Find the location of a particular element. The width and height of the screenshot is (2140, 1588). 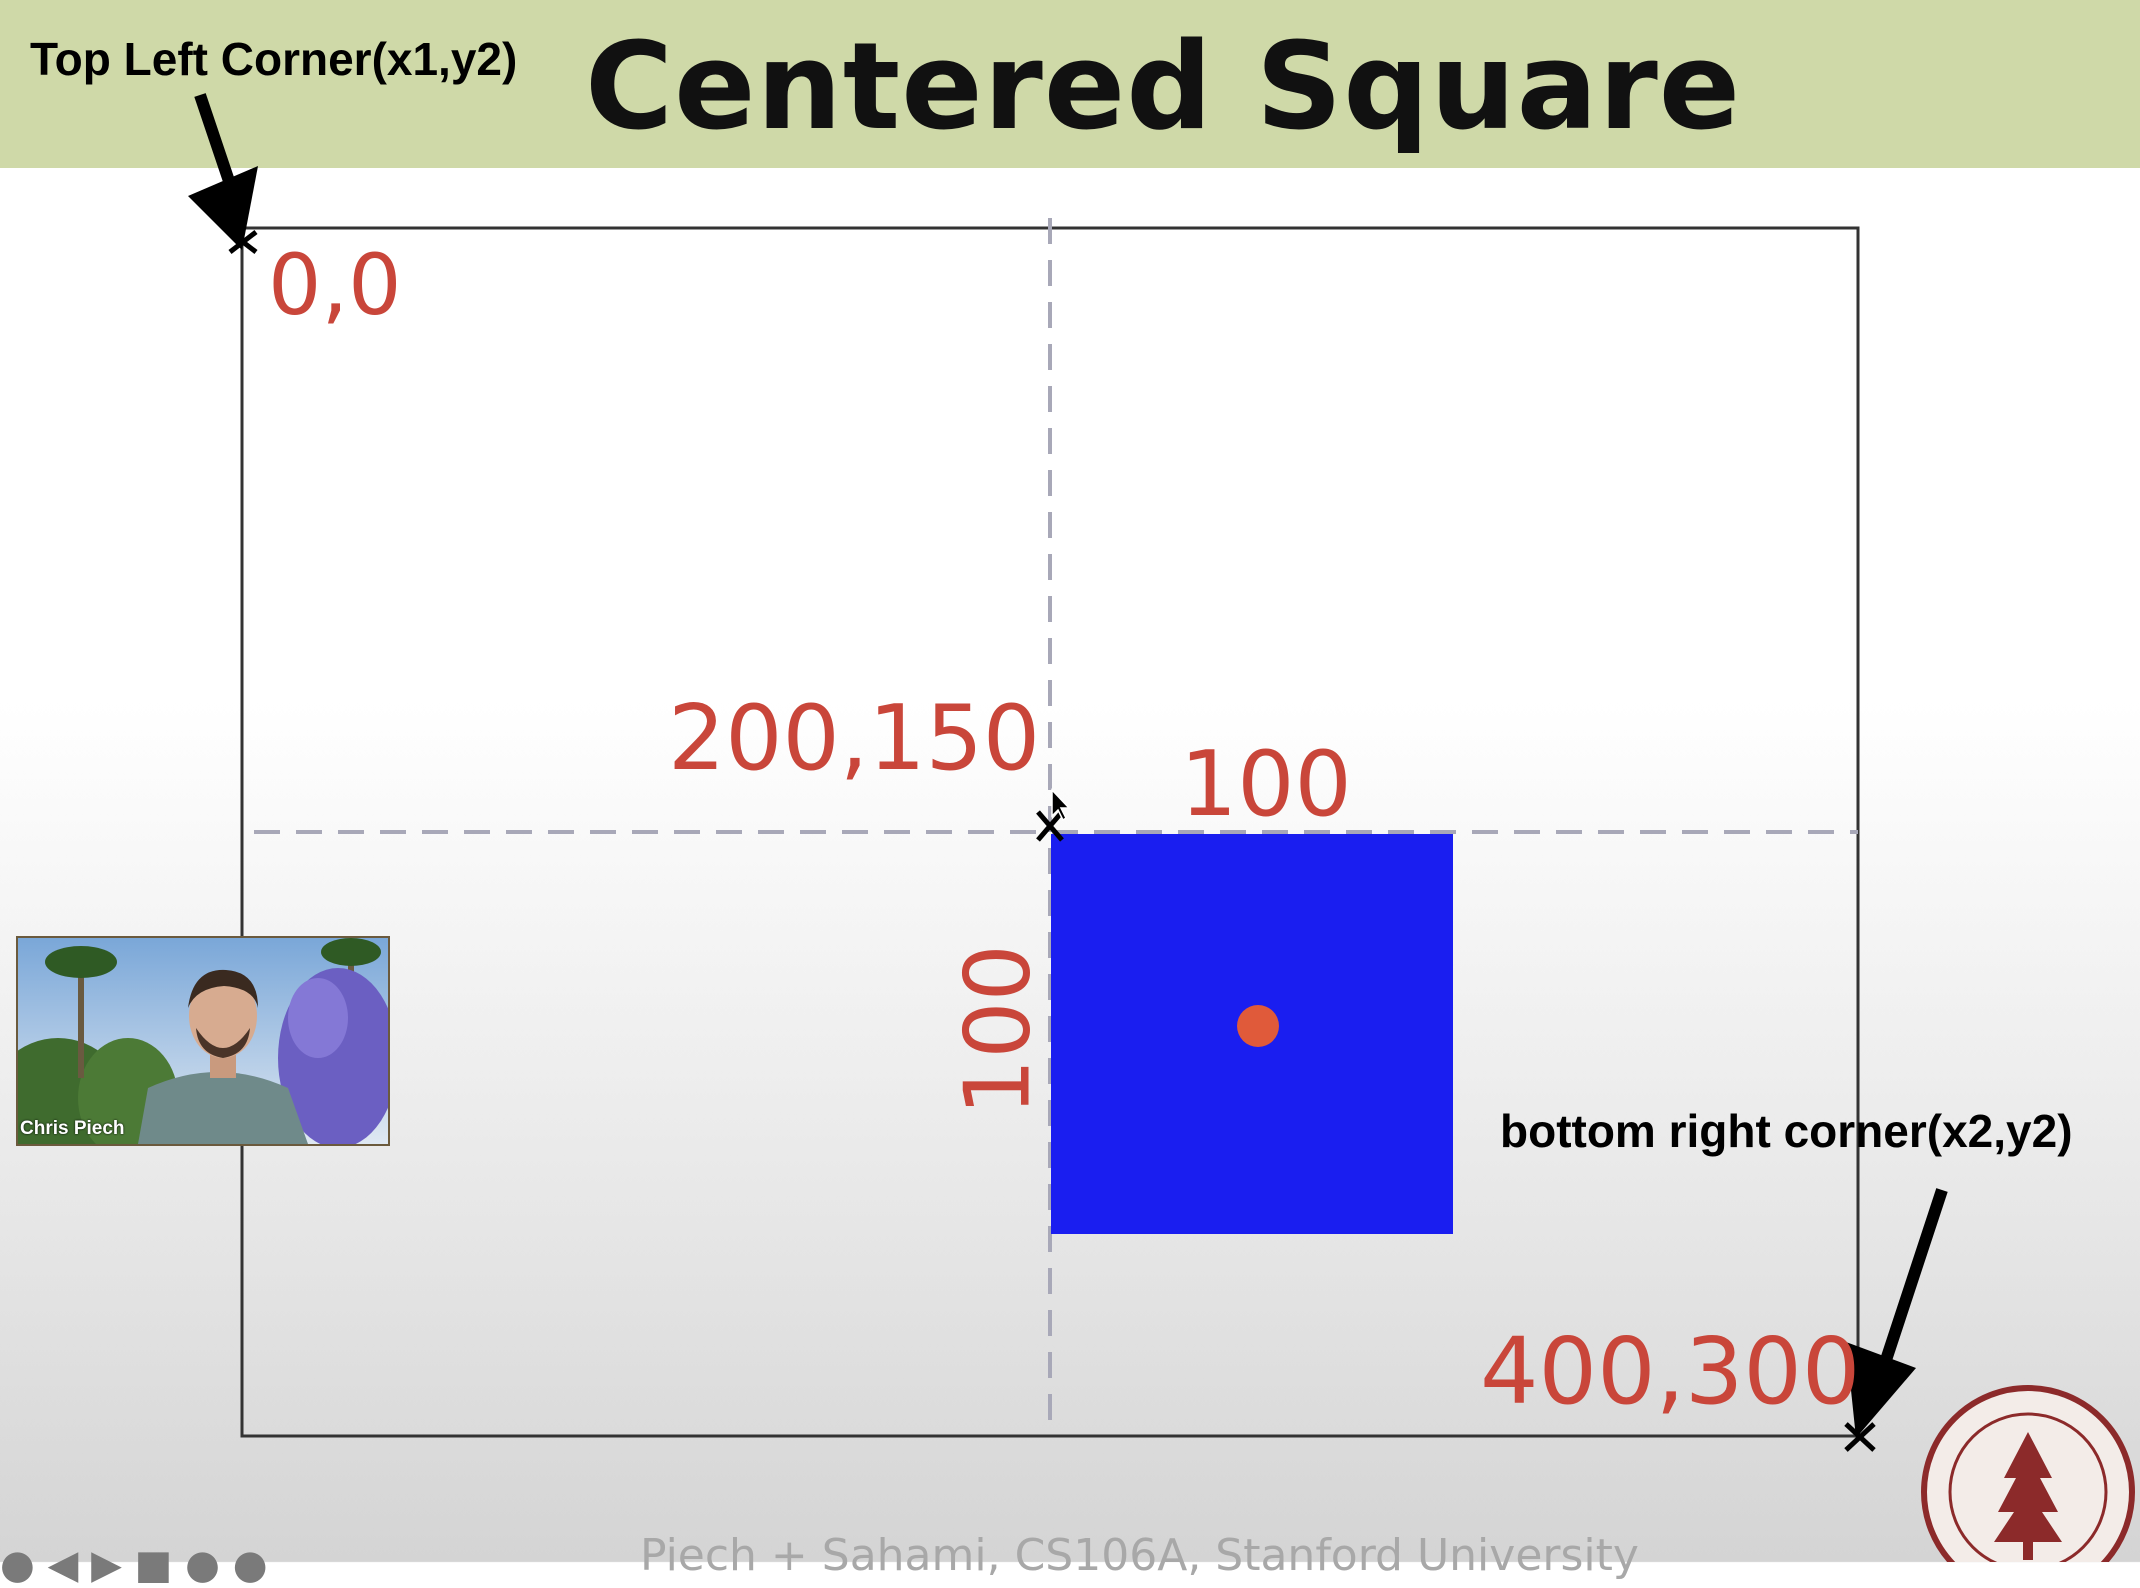

header-band is located at coordinates (1070, 84).